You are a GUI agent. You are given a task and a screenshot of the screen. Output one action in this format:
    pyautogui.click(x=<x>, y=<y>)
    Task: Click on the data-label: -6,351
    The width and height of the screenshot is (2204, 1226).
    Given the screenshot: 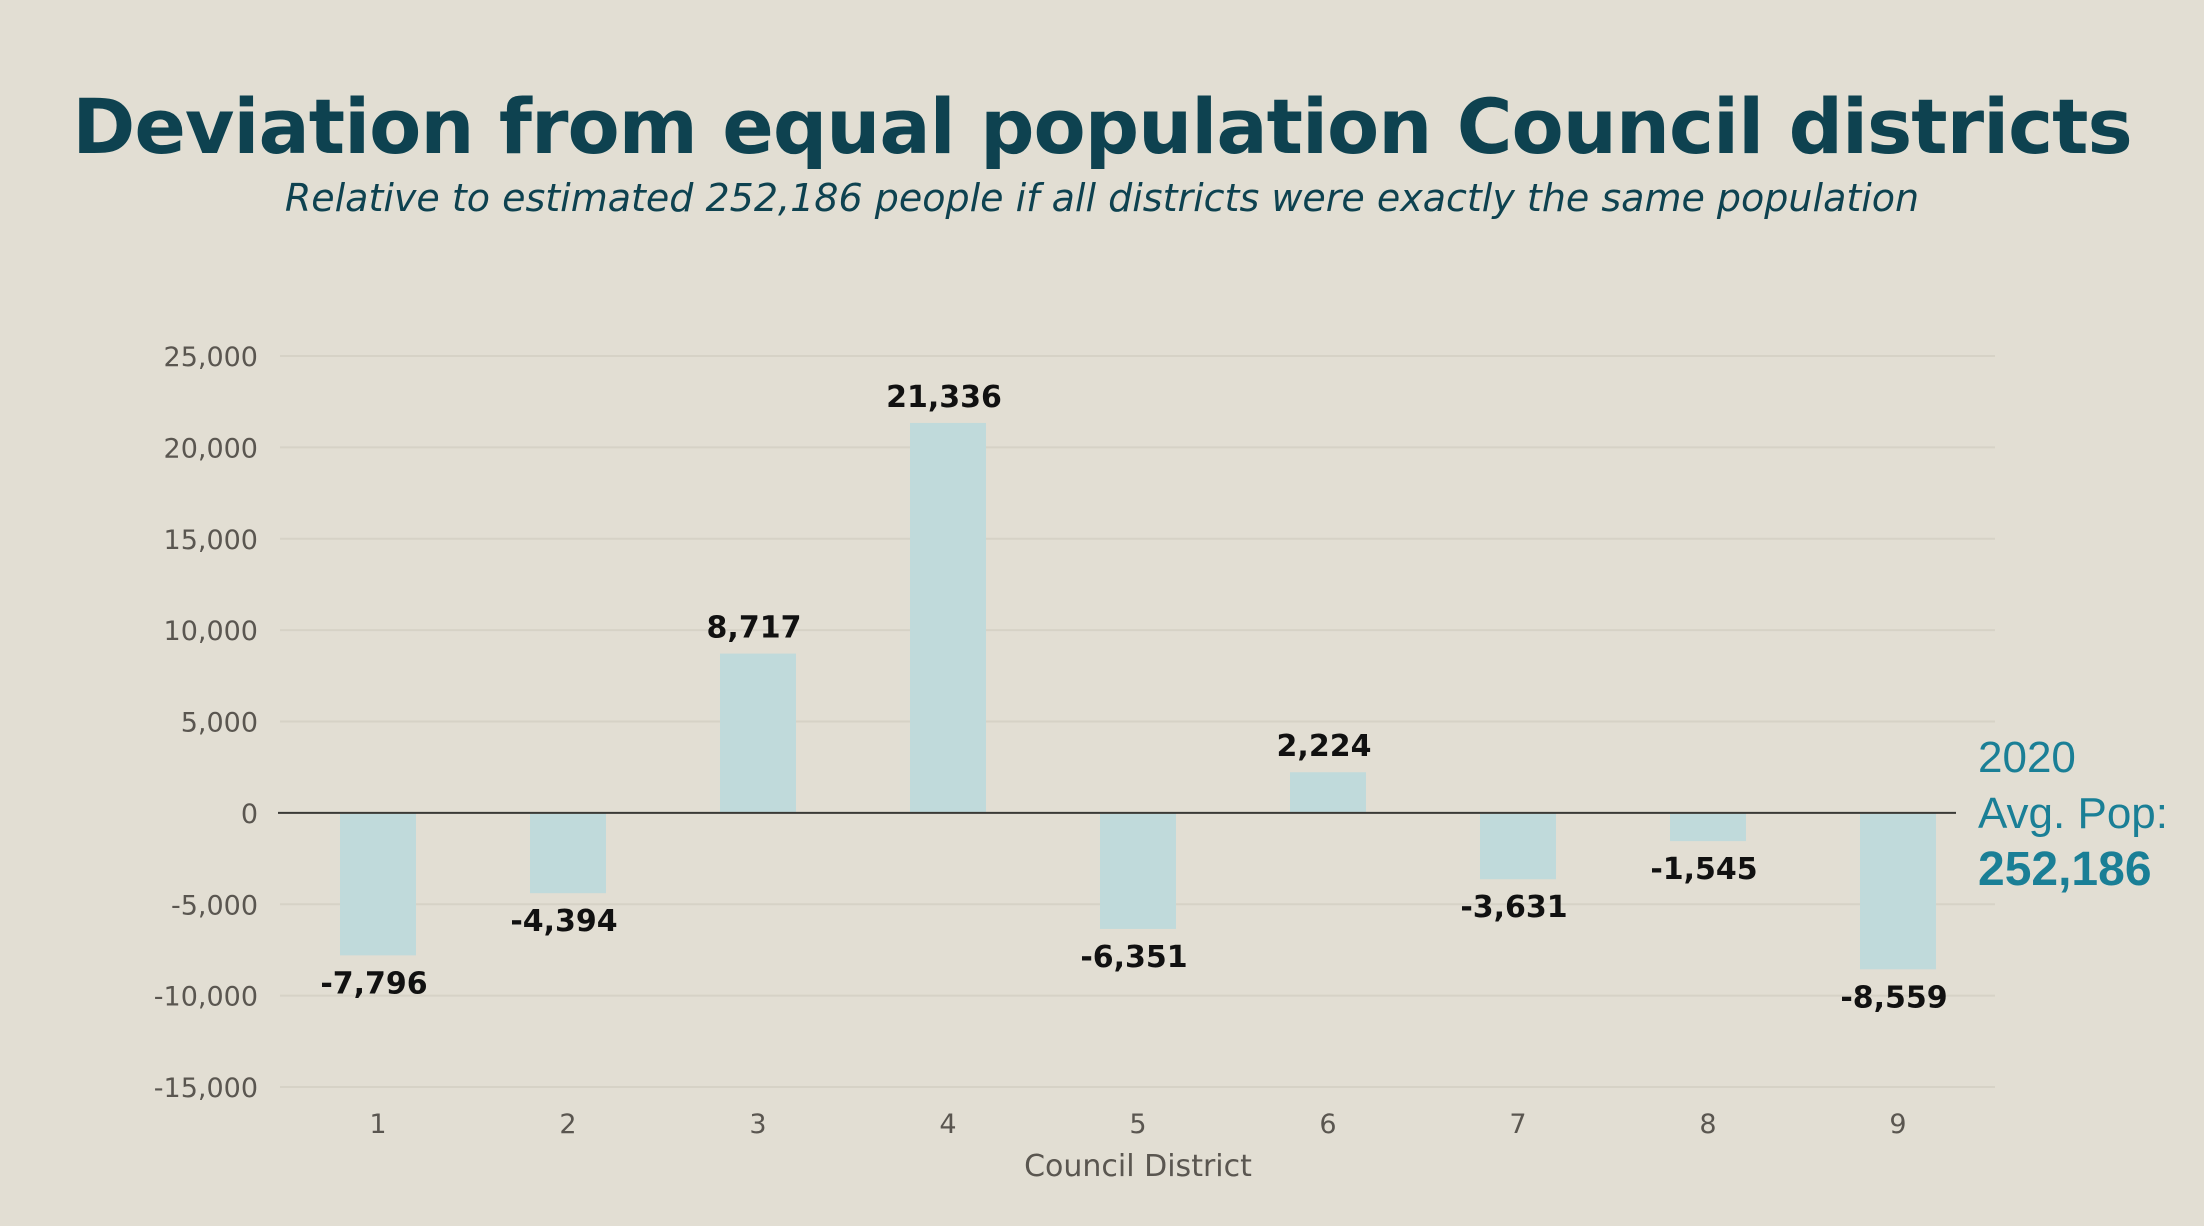 What is the action you would take?
    pyautogui.click(x=1133, y=957)
    